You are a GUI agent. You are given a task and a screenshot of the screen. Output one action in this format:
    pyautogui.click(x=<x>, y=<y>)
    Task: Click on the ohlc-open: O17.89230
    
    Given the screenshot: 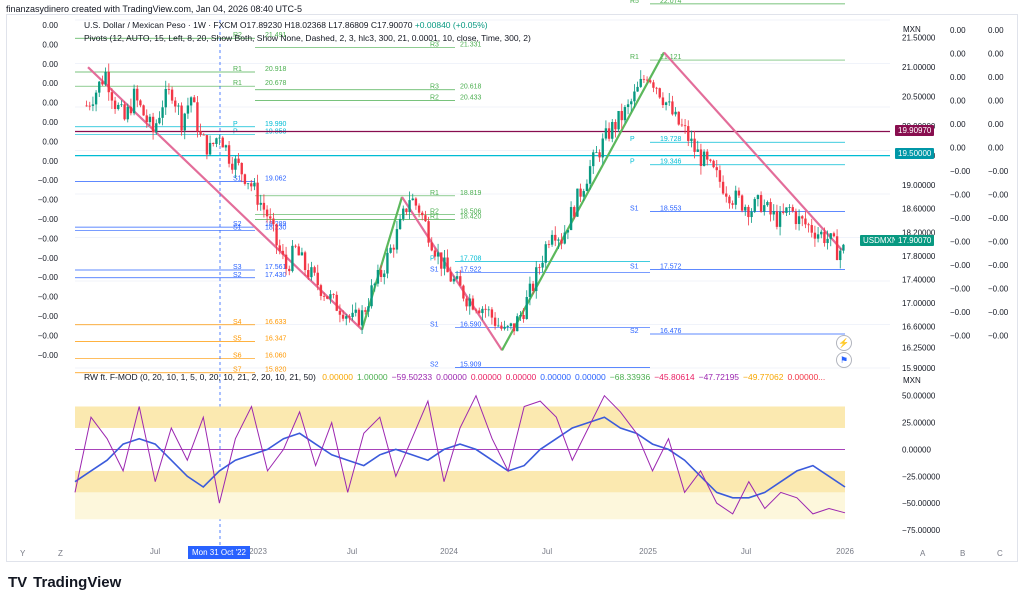 What is the action you would take?
    pyautogui.click(x=260, y=25)
    